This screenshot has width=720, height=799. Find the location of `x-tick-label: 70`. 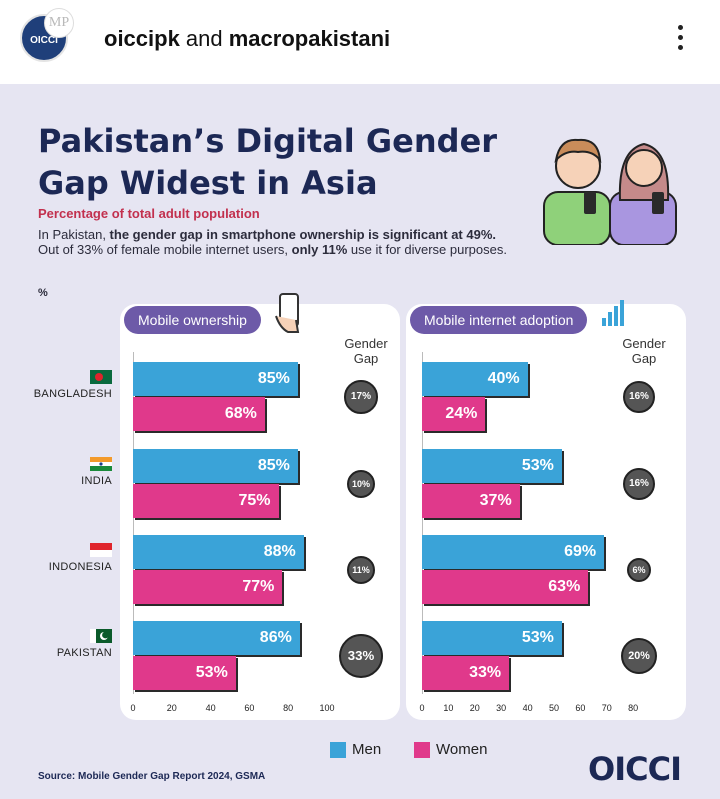

x-tick-label: 70 is located at coordinates (606, 708).